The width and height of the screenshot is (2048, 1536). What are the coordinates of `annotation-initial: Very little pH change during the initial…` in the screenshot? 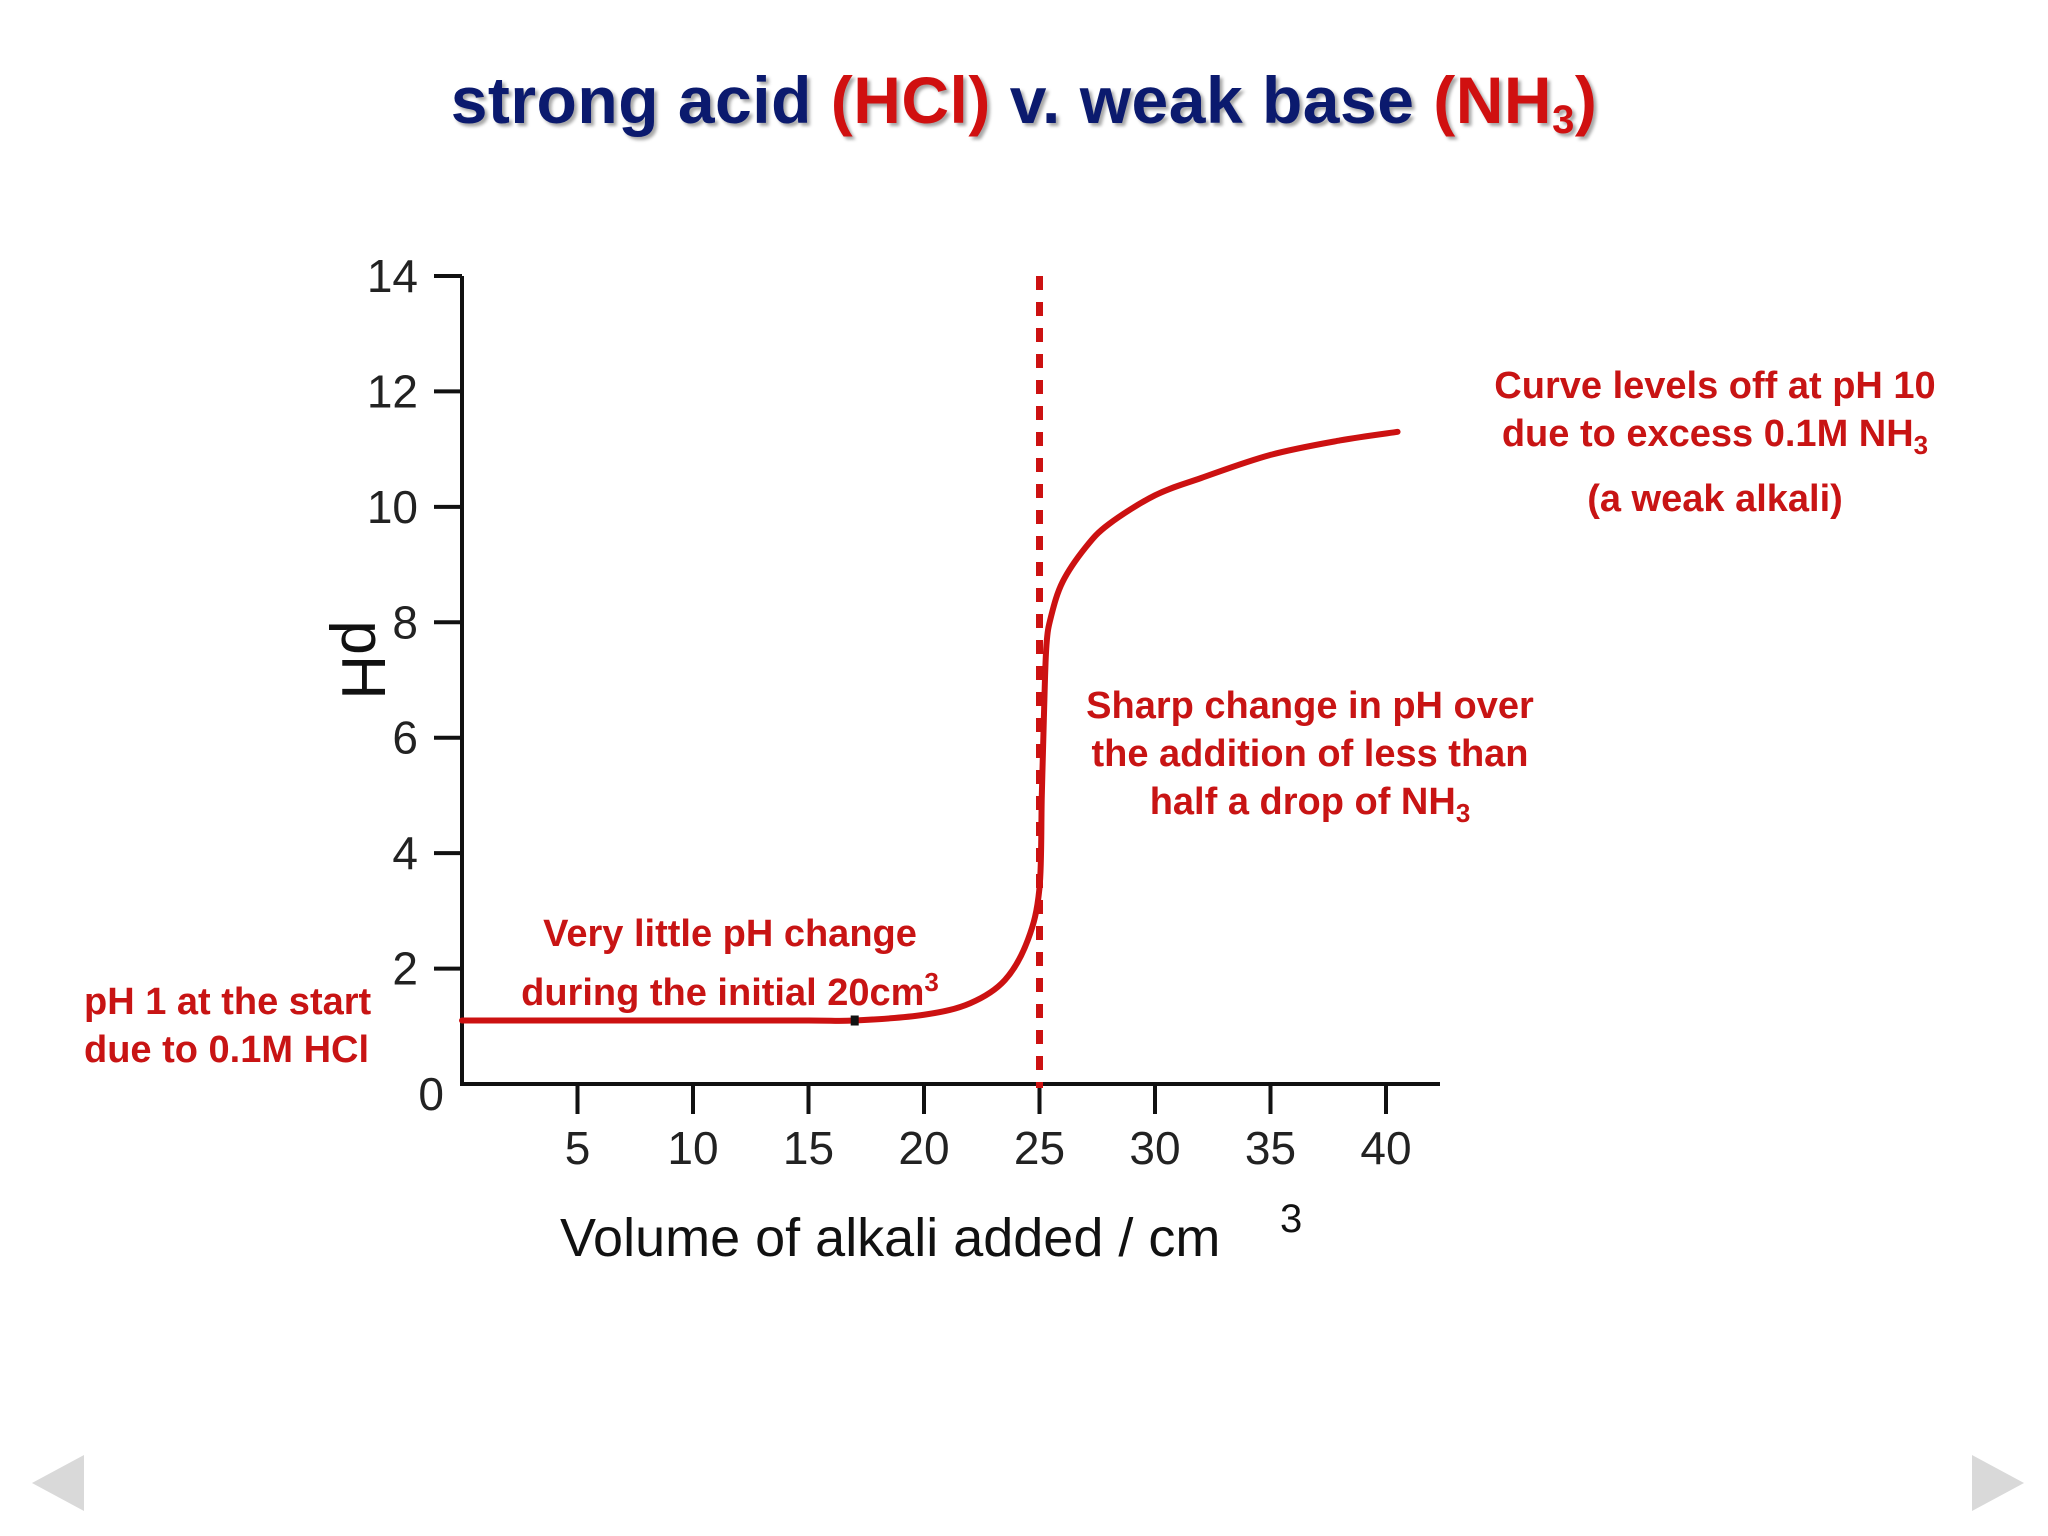 It's located at (730, 963).